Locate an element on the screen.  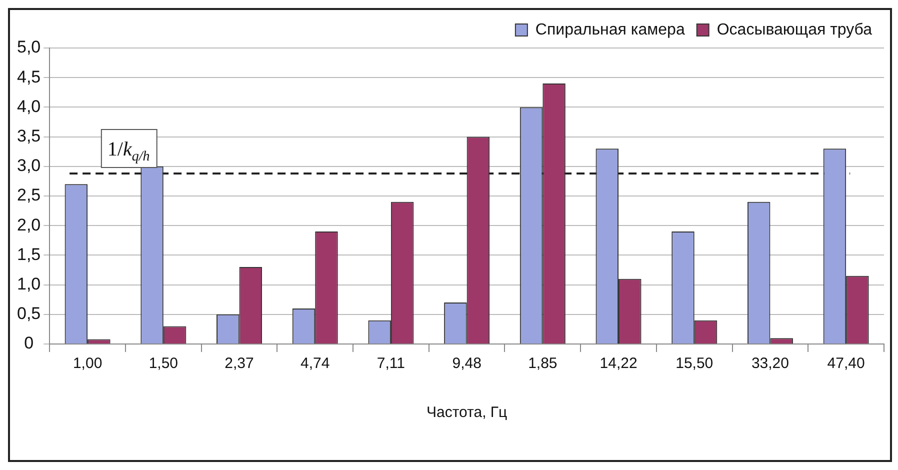
y-tick-label: 5,0 is located at coordinates (28, 47).